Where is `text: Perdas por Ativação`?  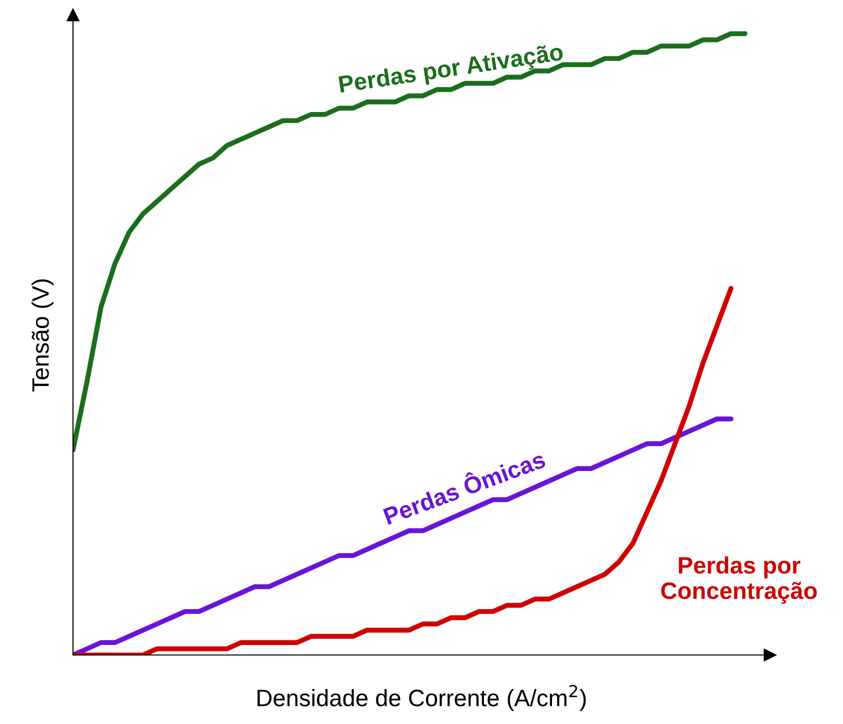 text: Perdas por Ativação is located at coordinates (451, 70).